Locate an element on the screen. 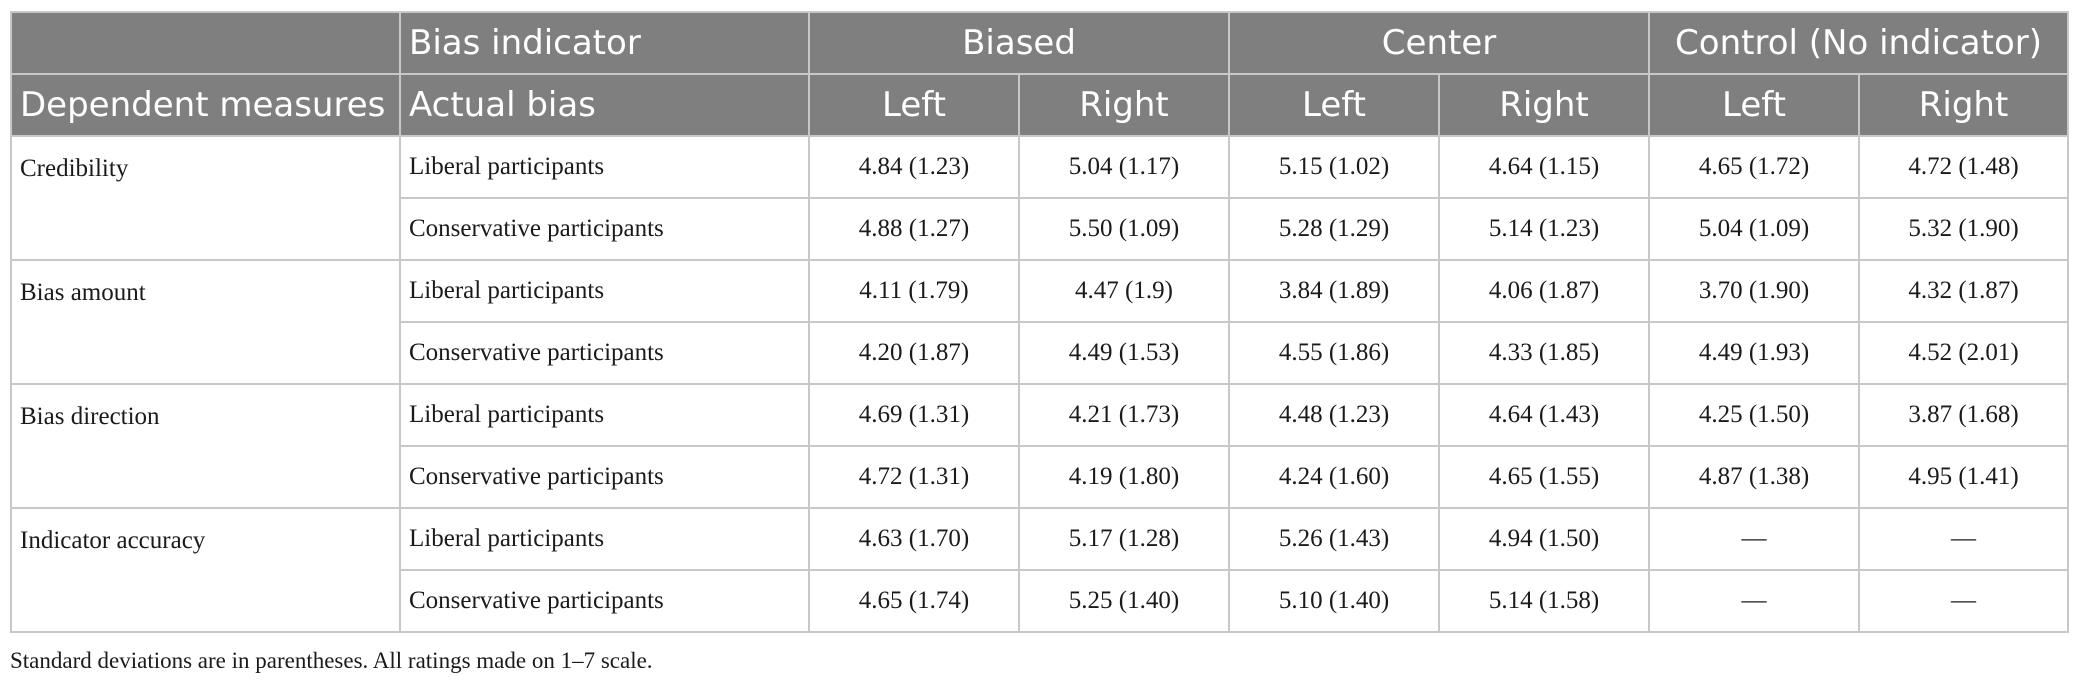 This screenshot has height=690, width=2078. cell-value: 5.04 (1.17) is located at coordinates (1124, 167).